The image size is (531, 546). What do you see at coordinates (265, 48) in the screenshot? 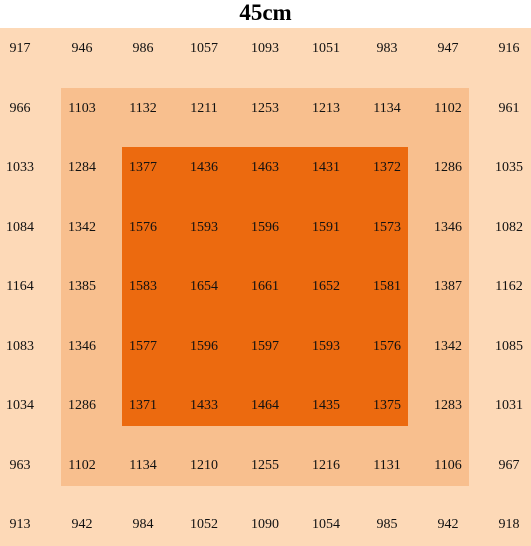
I see `cell-value: 1093` at bounding box center [265, 48].